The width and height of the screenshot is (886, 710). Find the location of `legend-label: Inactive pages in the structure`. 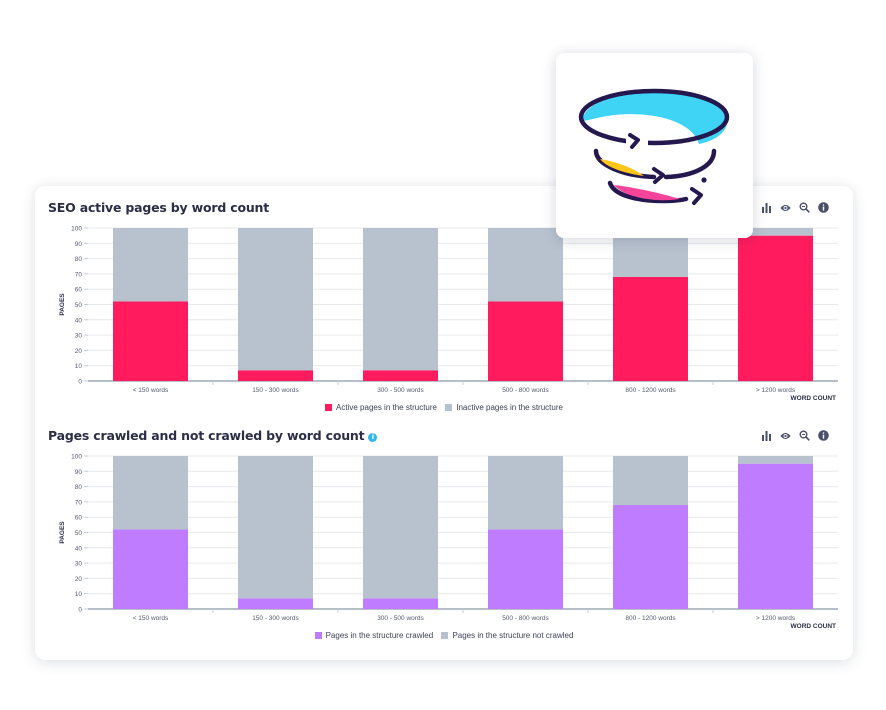

legend-label: Inactive pages in the structure is located at coordinates (509, 407).